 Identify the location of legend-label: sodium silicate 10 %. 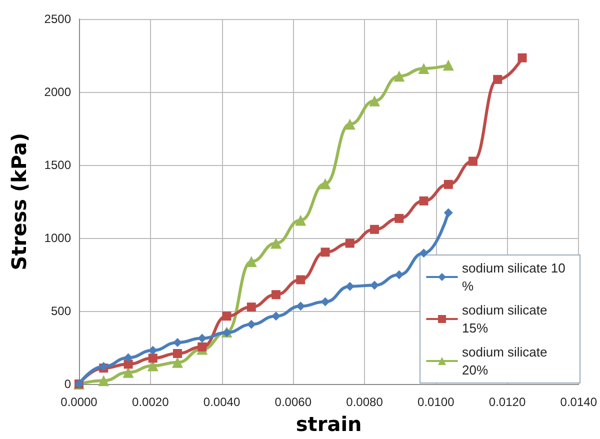
(515, 277).